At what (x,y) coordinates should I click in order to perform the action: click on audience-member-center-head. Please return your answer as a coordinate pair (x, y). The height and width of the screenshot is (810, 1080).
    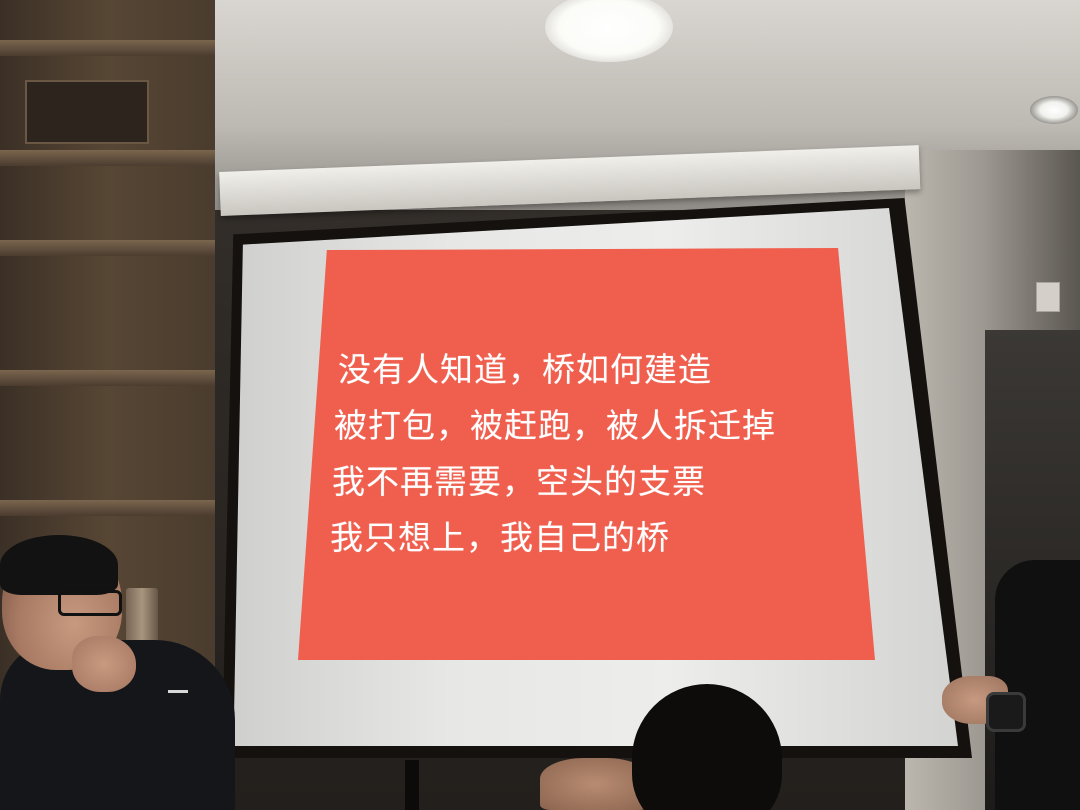
    Looking at the image, I should click on (707, 747).